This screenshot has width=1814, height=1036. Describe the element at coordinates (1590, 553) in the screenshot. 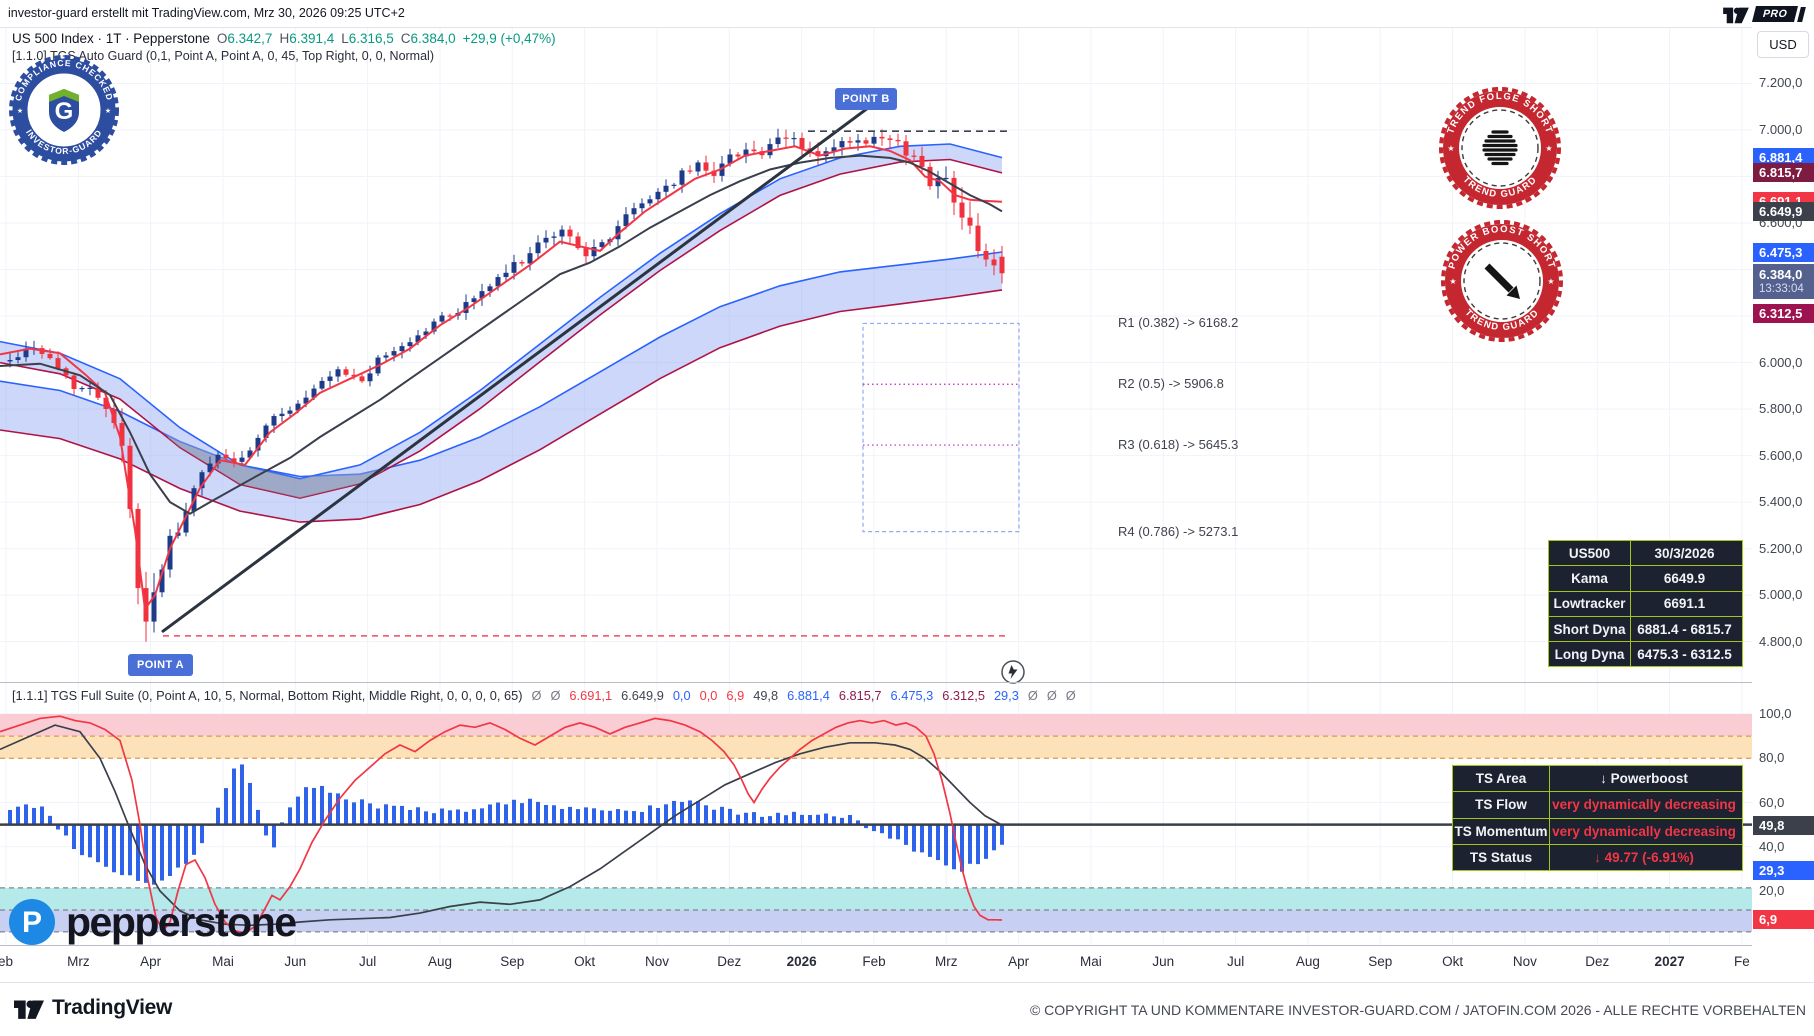

I see `table-label-cell: US500` at that location.